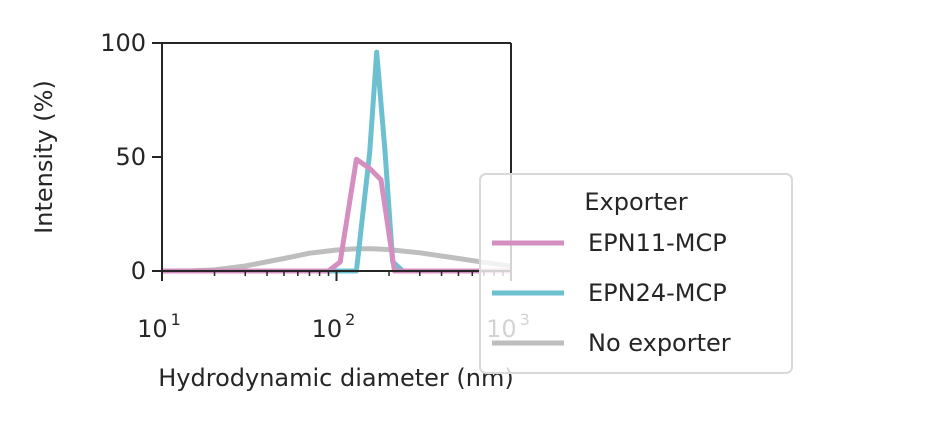 The height and width of the screenshot is (424, 927). What do you see at coordinates (659, 343) in the screenshot?
I see `legend-label: No exporter` at bounding box center [659, 343].